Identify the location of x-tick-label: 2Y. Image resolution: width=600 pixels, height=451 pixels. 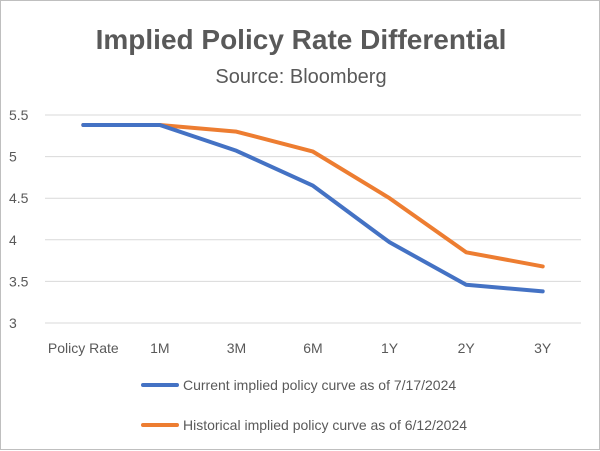
(467, 348).